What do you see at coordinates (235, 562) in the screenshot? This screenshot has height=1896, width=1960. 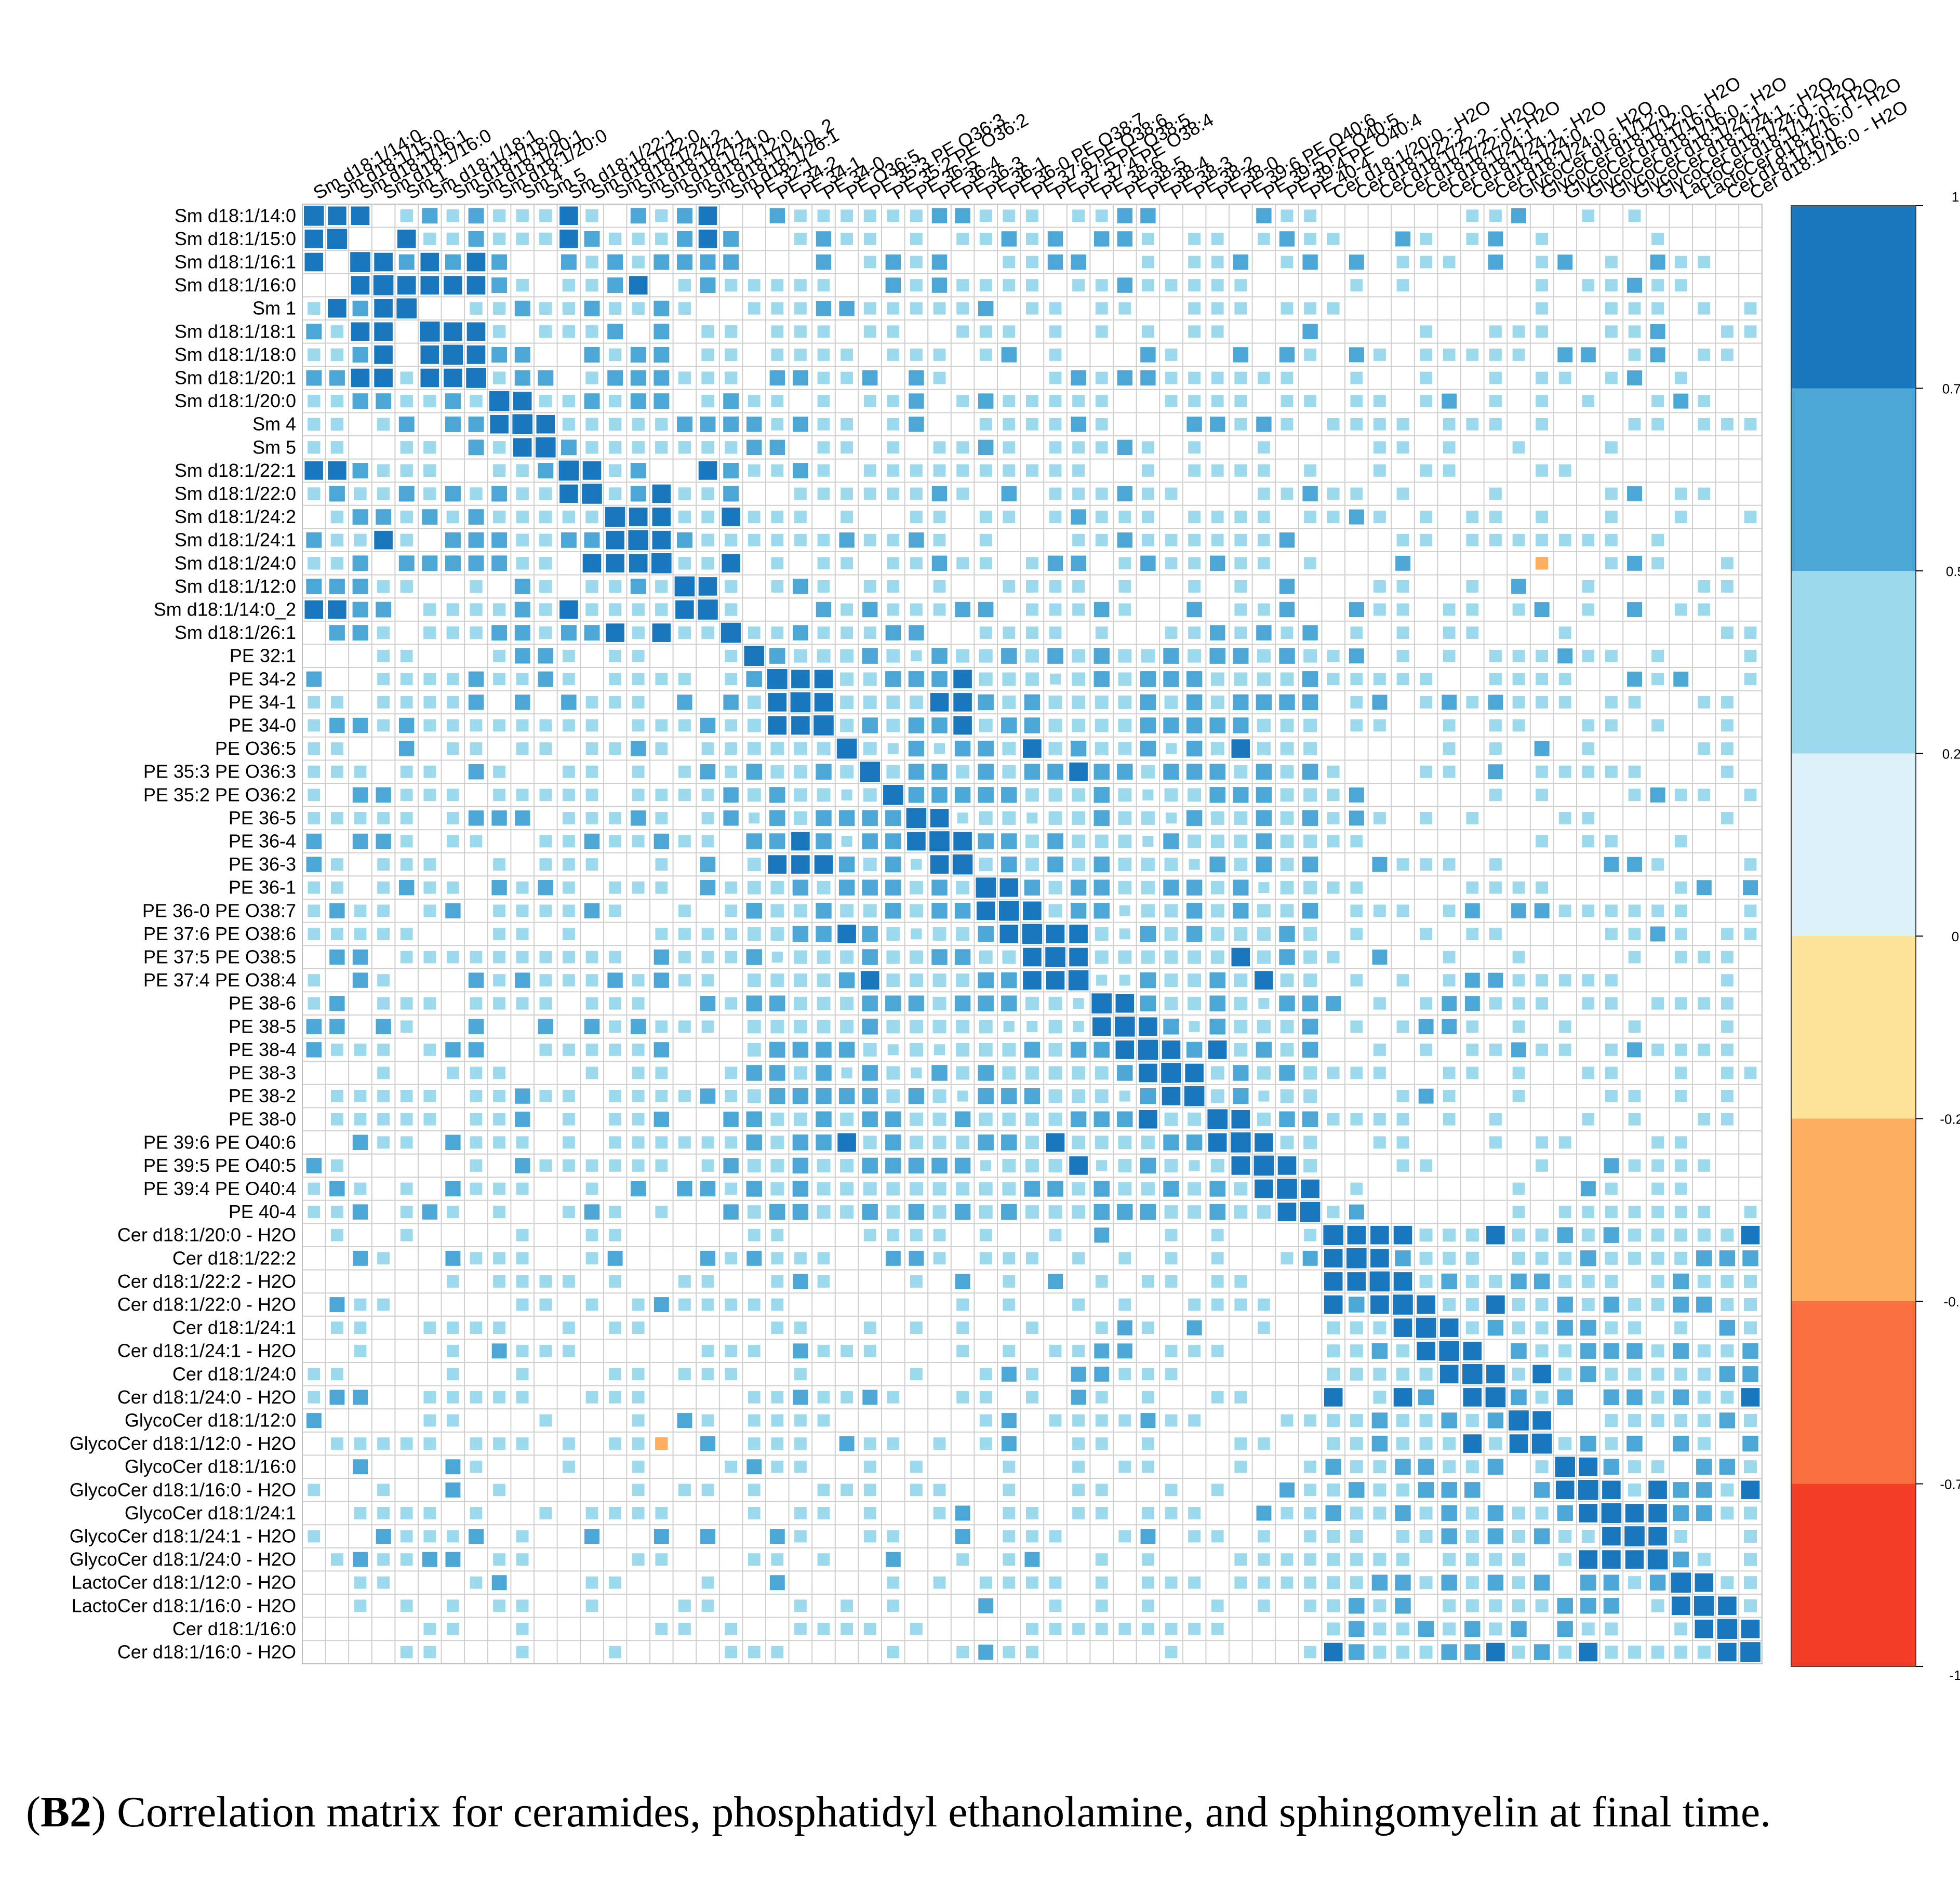 I see `row-label: Sm d18:1/24:0` at bounding box center [235, 562].